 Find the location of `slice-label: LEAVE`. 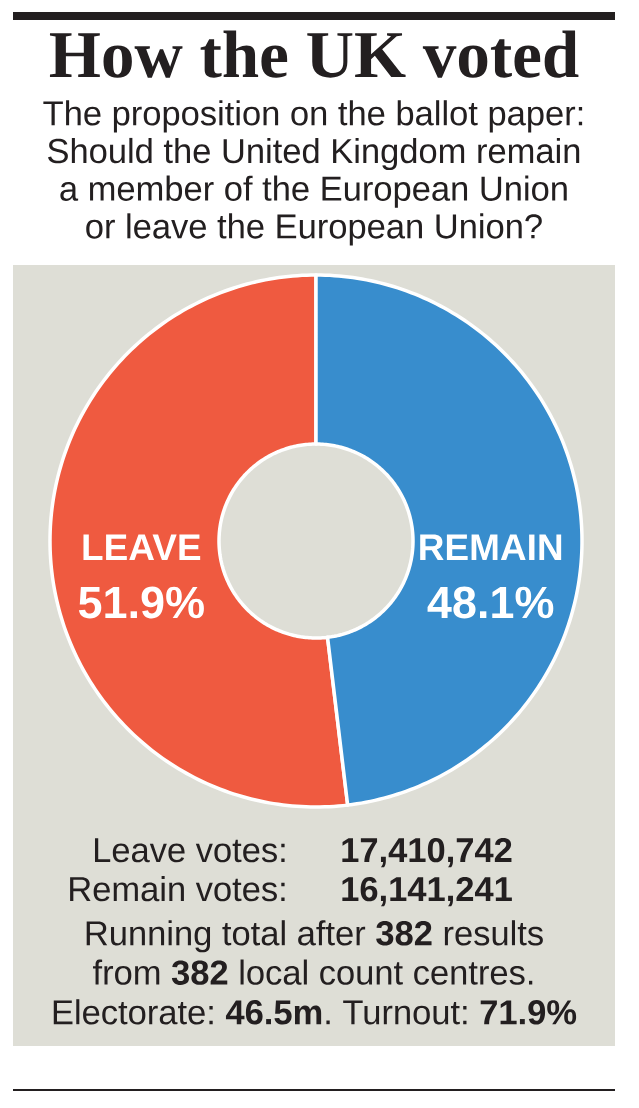

slice-label: LEAVE is located at coordinates (142, 547).